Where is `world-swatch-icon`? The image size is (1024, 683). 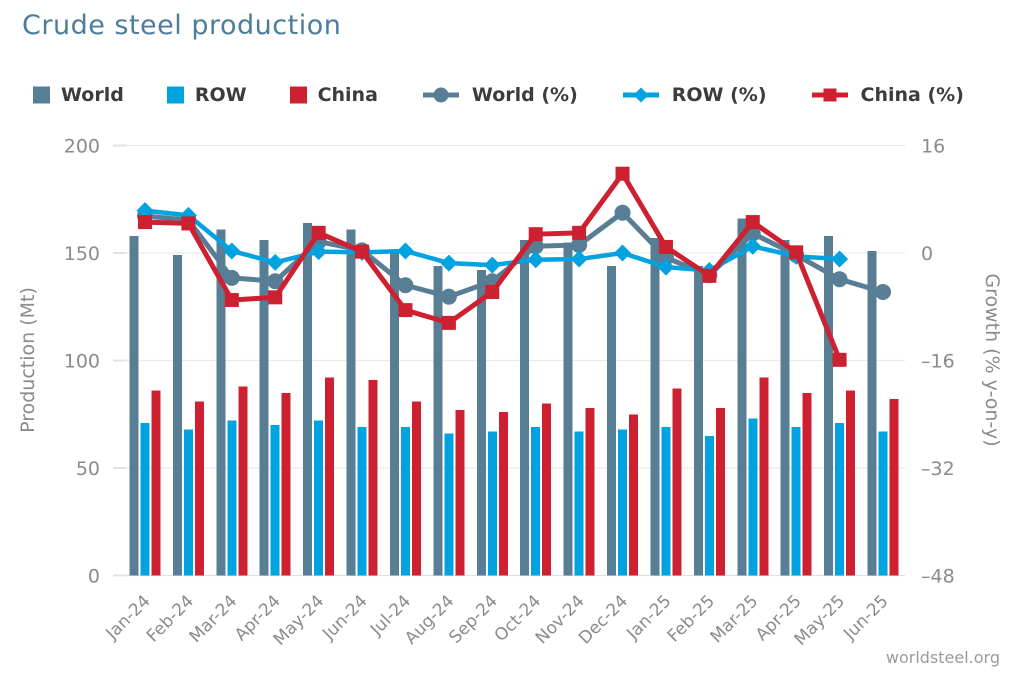
world-swatch-icon is located at coordinates (41, 95).